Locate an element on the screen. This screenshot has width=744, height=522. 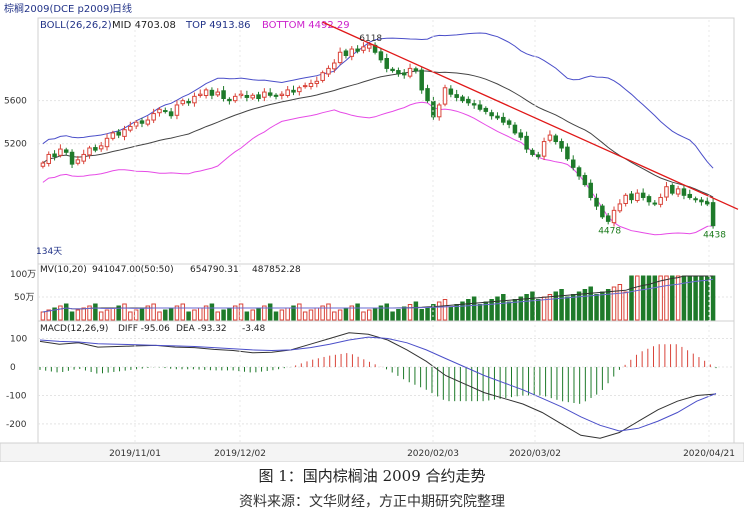
volume-layer: 50万 100万 is located at coordinates (372, 295).